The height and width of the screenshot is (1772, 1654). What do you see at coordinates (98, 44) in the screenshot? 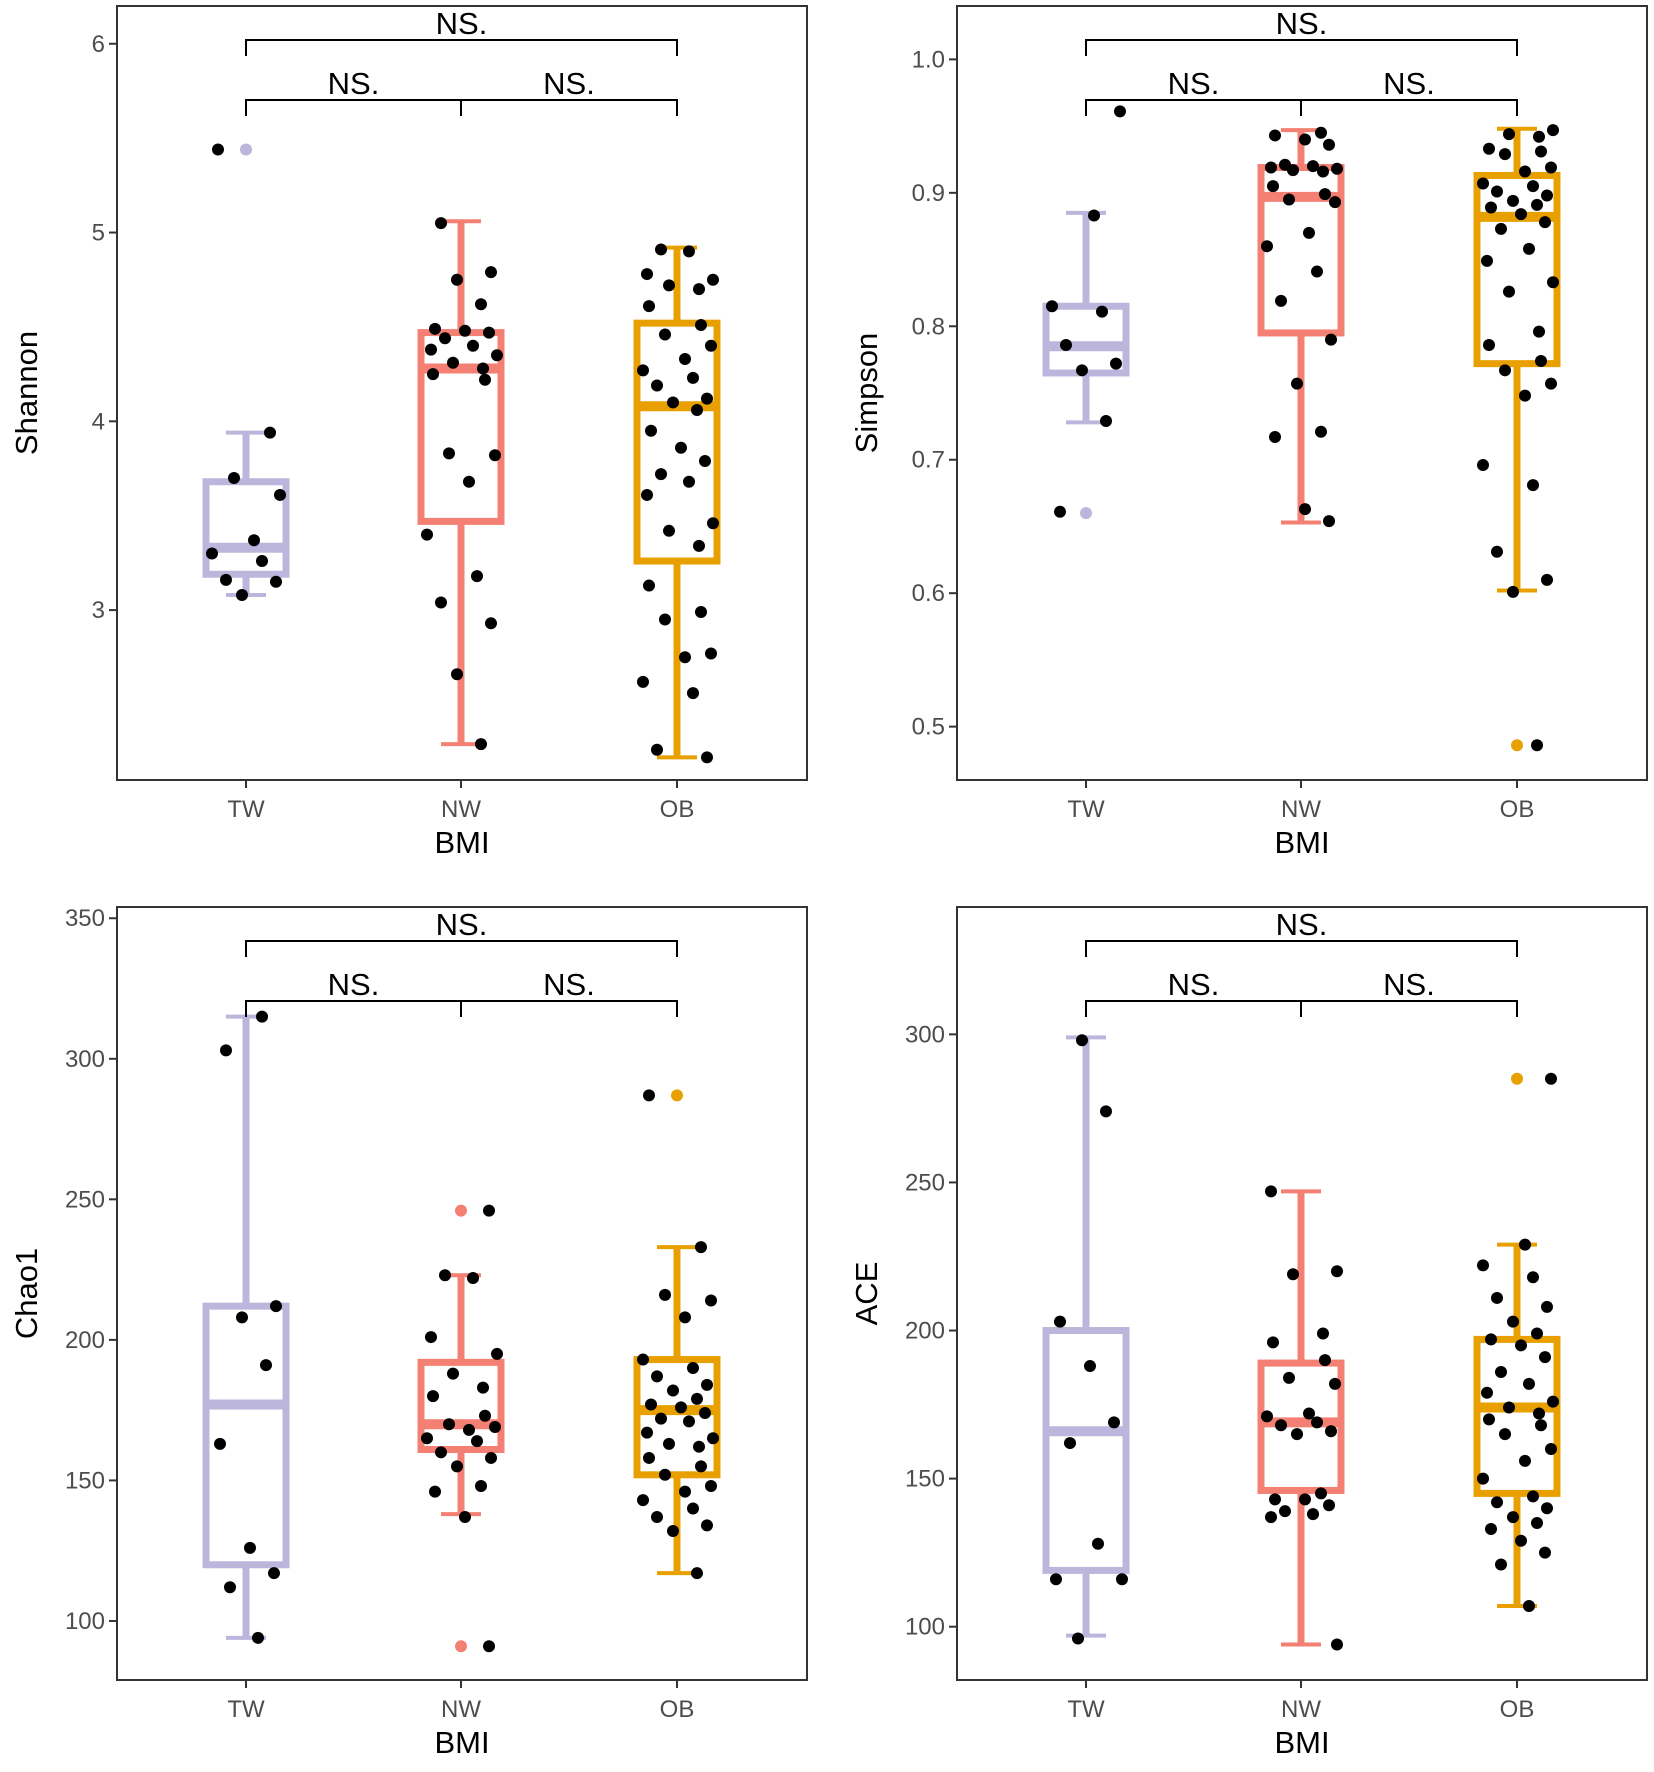
I see `y-tick-label: 6` at bounding box center [98, 44].